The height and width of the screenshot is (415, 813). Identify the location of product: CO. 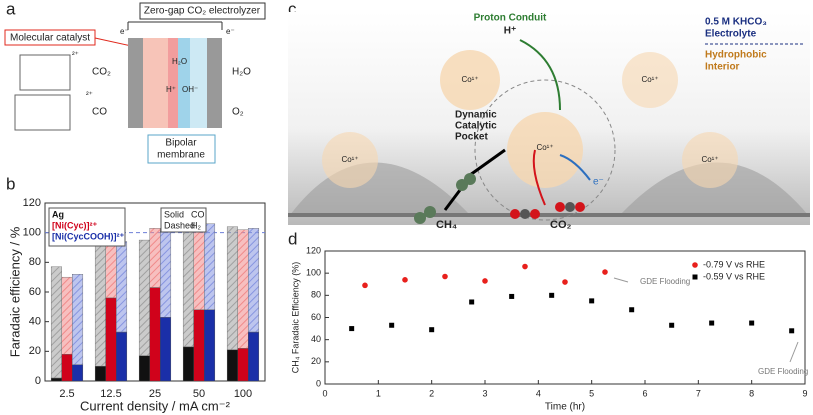
(99, 112).